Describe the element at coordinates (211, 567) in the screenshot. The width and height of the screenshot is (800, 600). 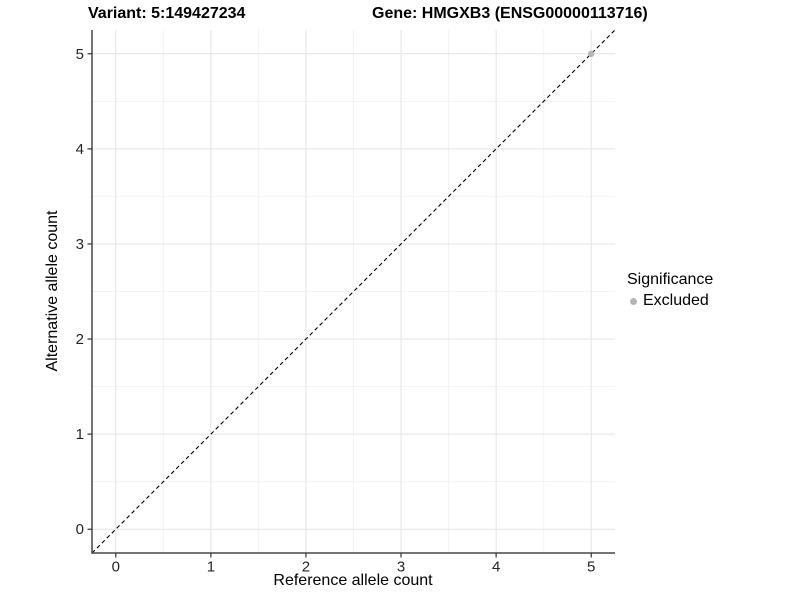
I see `x-tick-label: 1` at that location.